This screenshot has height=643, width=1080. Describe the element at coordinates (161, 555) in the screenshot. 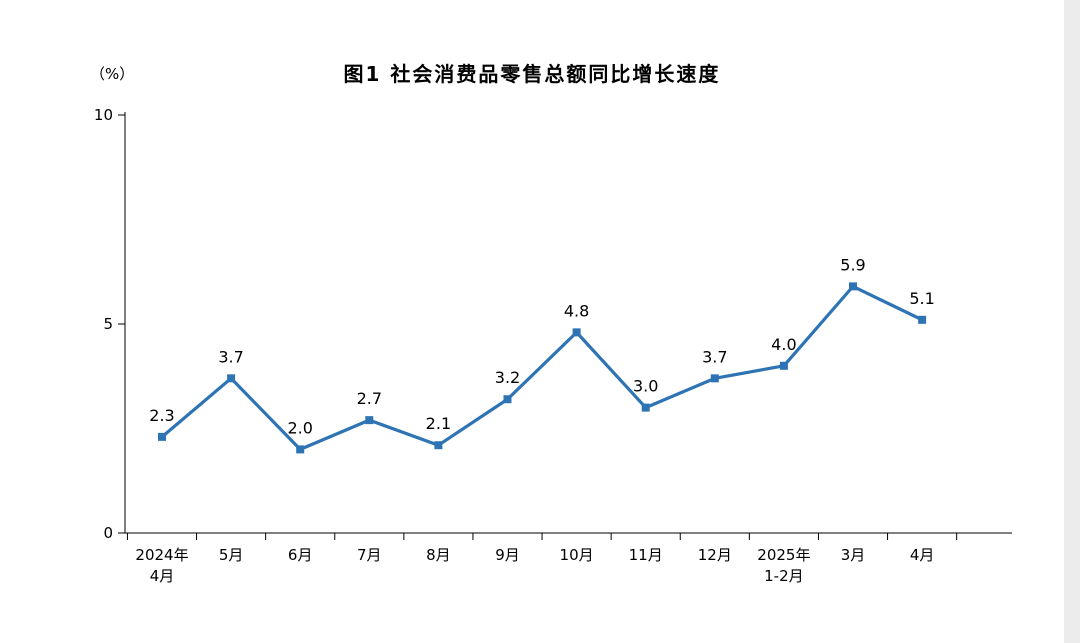

I see `x-axis-label: 2024年` at that location.